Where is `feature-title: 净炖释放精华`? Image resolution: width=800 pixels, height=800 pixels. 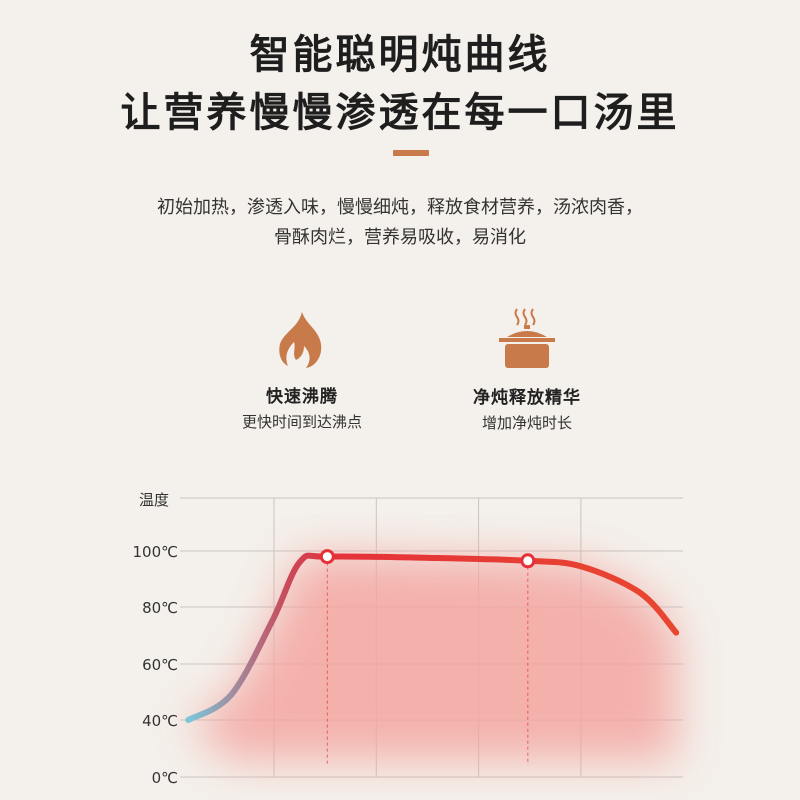 feature-title: 净炖释放精华 is located at coordinates (527, 398).